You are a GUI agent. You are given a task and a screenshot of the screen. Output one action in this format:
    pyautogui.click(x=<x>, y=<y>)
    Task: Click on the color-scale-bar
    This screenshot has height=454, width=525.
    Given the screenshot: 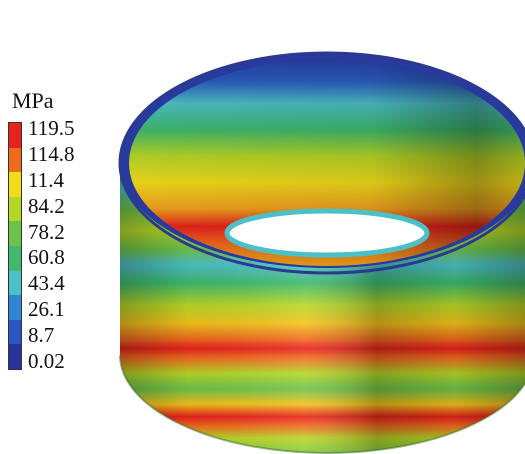 What is the action you would take?
    pyautogui.click(x=15, y=246)
    